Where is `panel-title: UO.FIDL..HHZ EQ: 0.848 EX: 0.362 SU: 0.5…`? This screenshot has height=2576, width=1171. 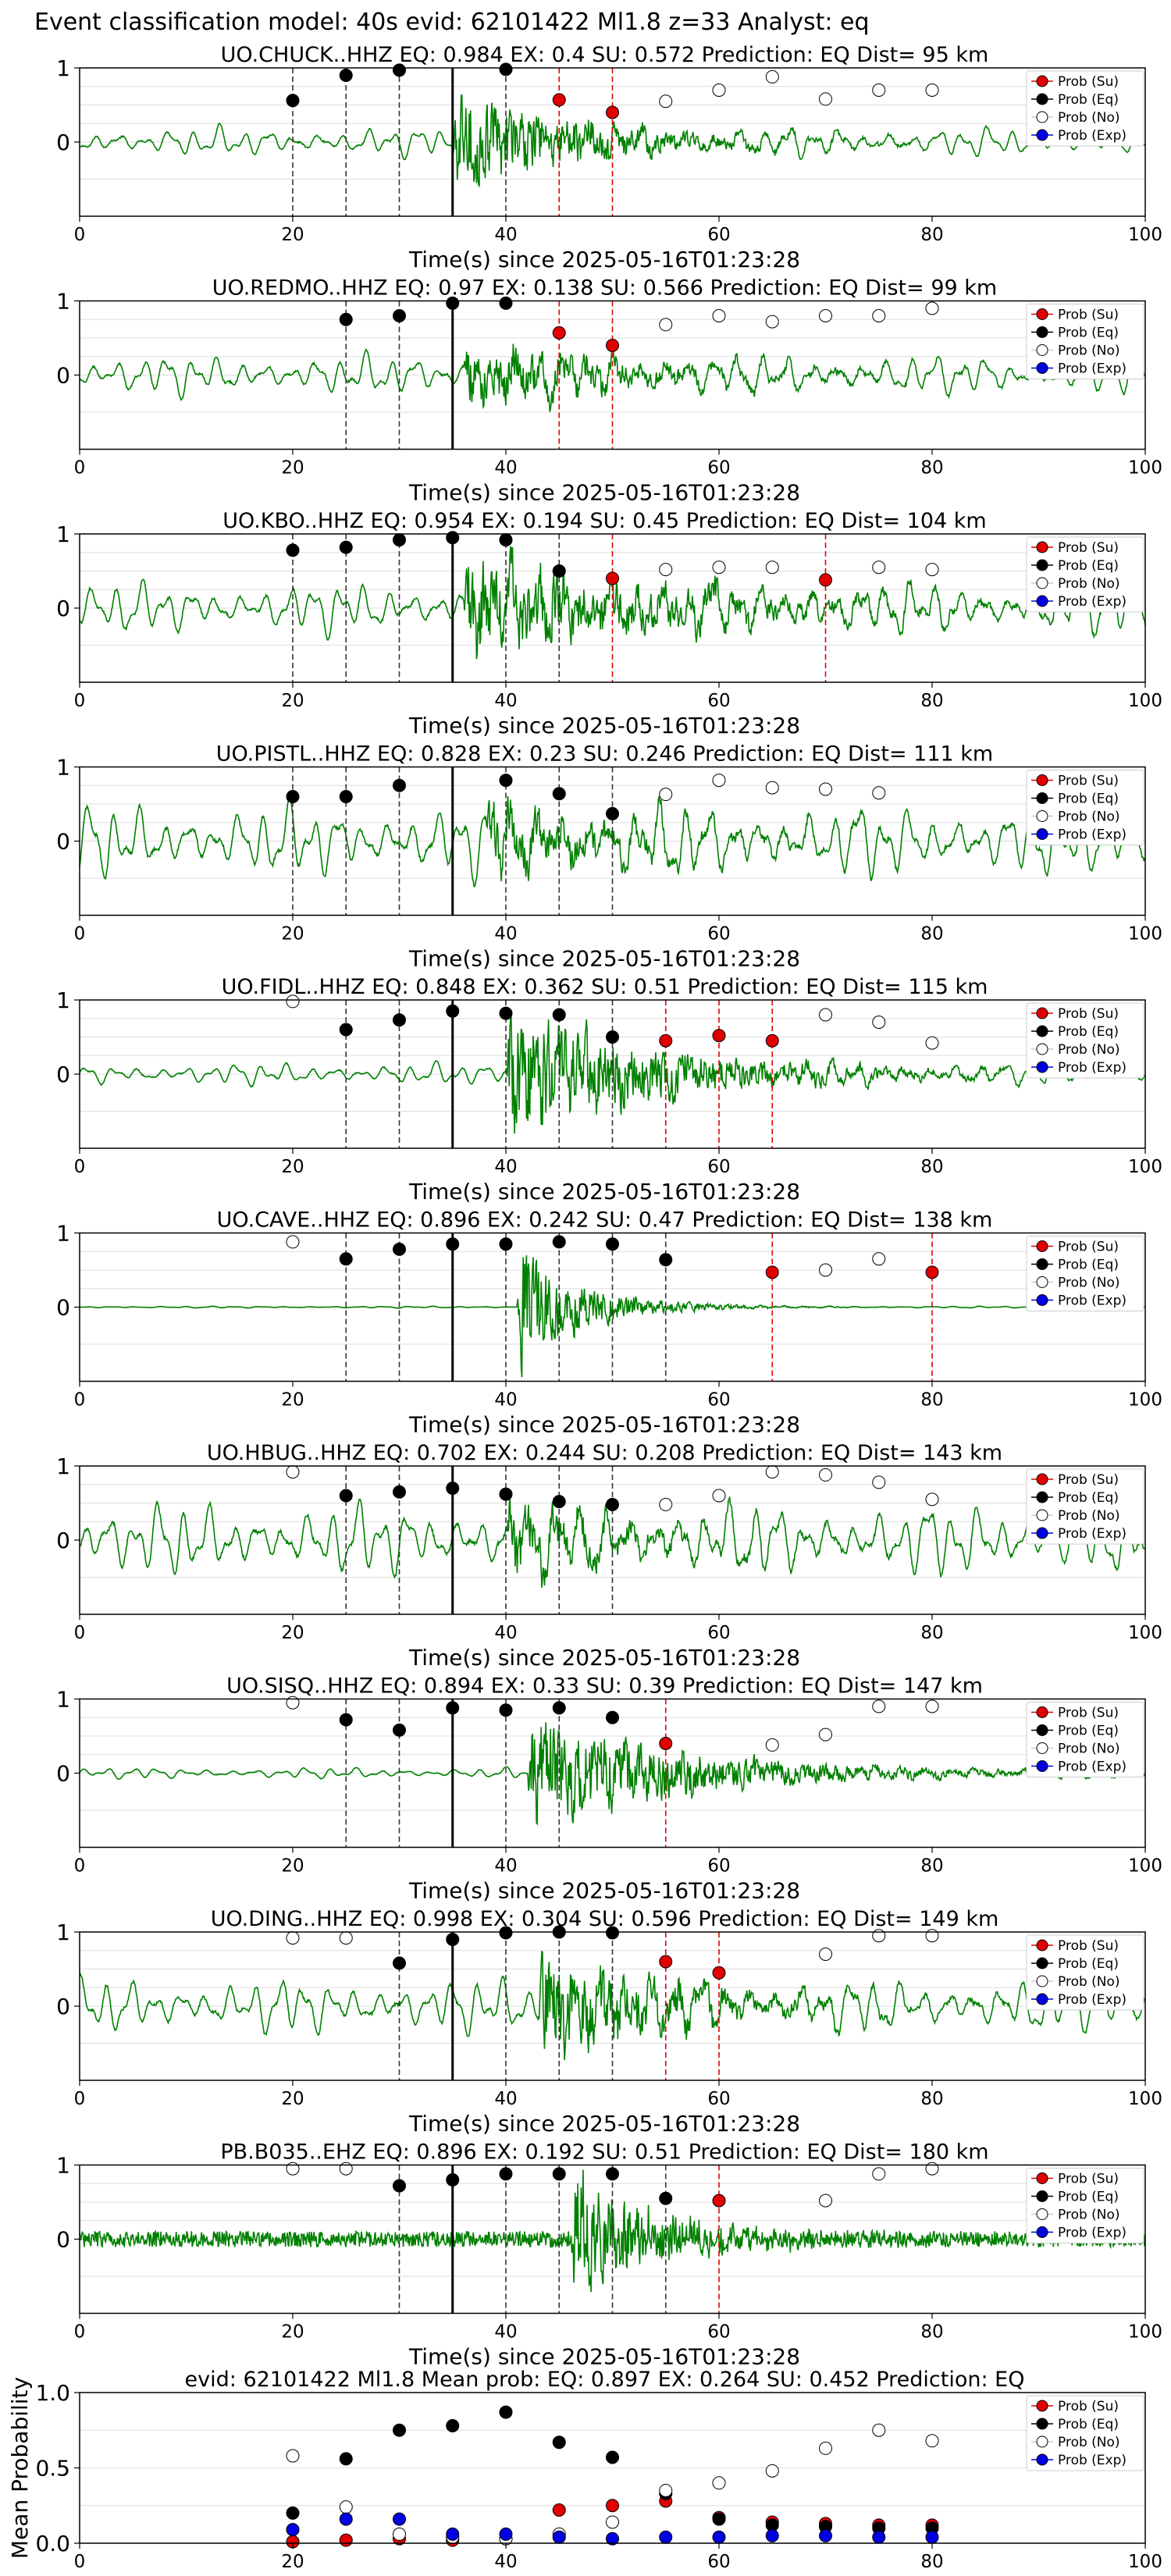 panel-title: UO.FIDL..HHZ EQ: 0.848 EX: 0.362 SU: 0.5… is located at coordinates (605, 987).